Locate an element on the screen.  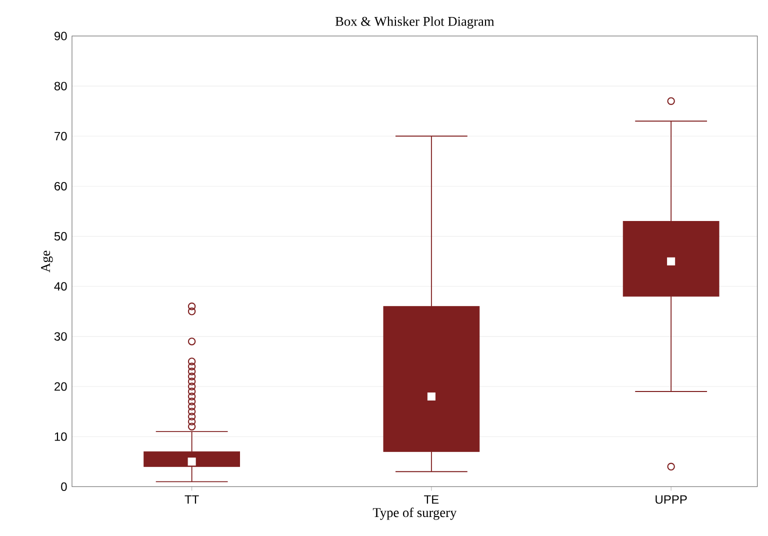
x-axis-title: Type of surgery is located at coordinates (414, 514).